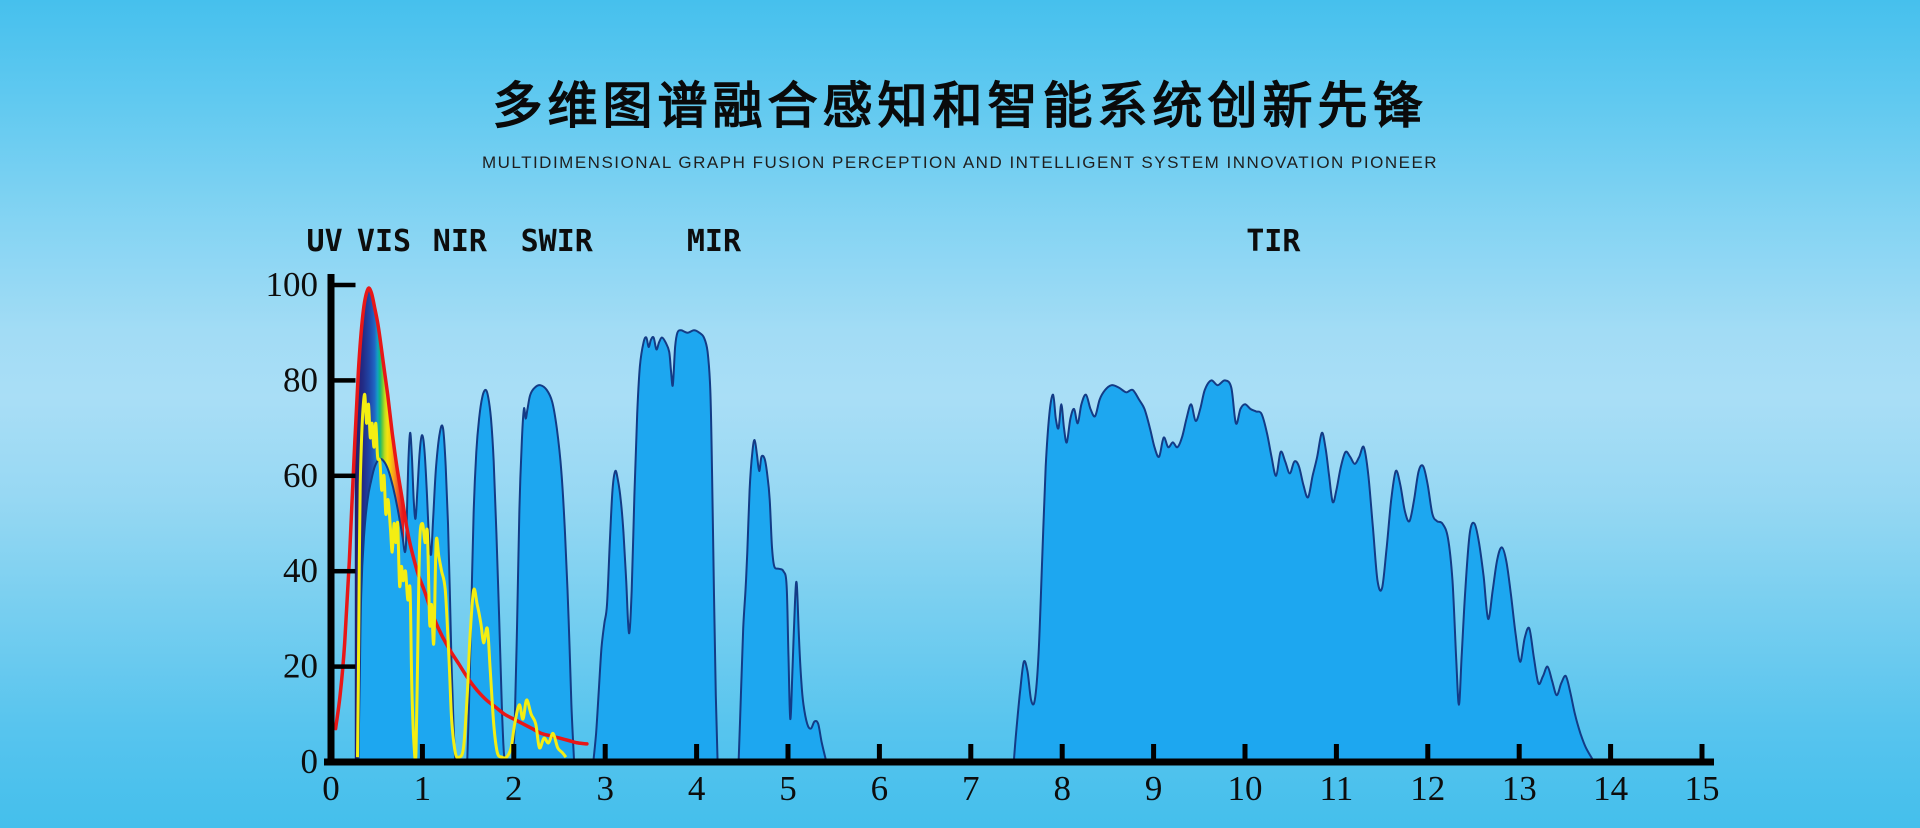 This screenshot has height=828, width=1920. What do you see at coordinates (1245, 788) in the screenshot?
I see `x-tick-label: 10` at bounding box center [1245, 788].